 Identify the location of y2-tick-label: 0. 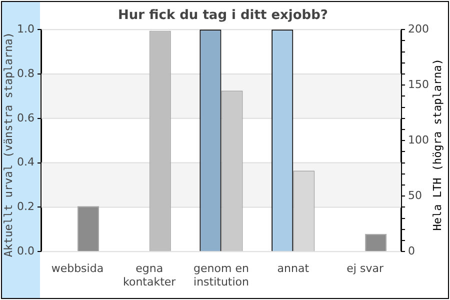
(412, 251).